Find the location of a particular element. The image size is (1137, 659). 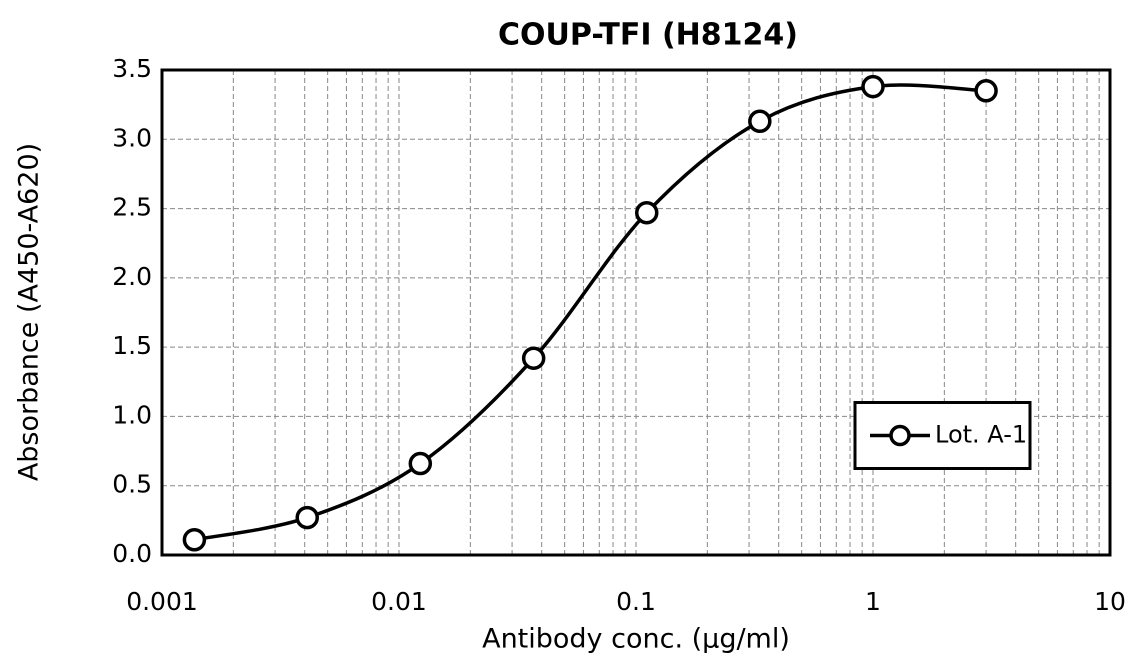

legend-box is located at coordinates (942, 435).